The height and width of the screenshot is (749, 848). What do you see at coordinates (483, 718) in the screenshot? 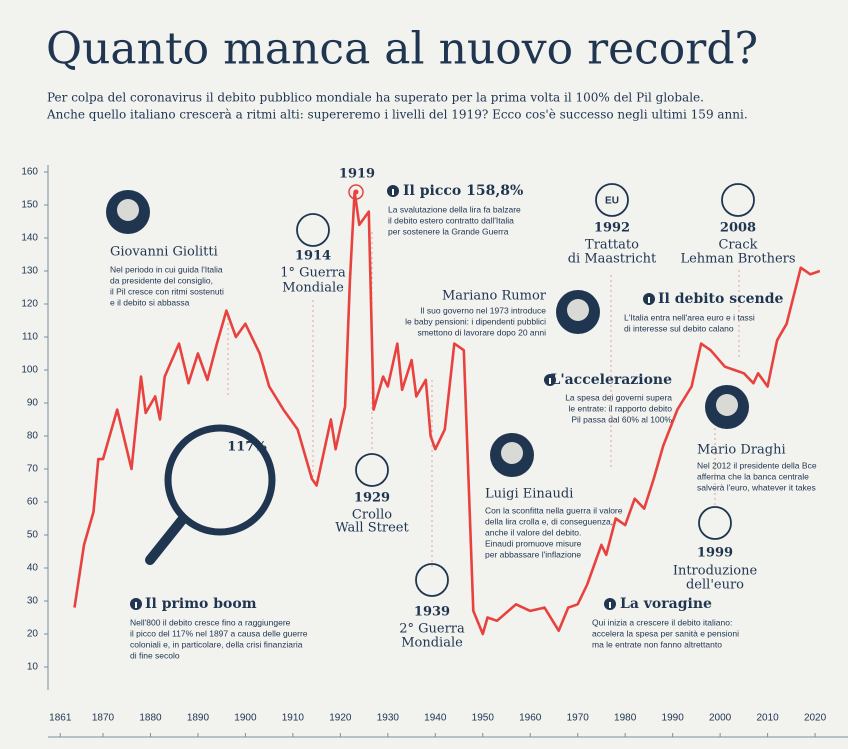
I see `x-tick-label: 1950` at bounding box center [483, 718].